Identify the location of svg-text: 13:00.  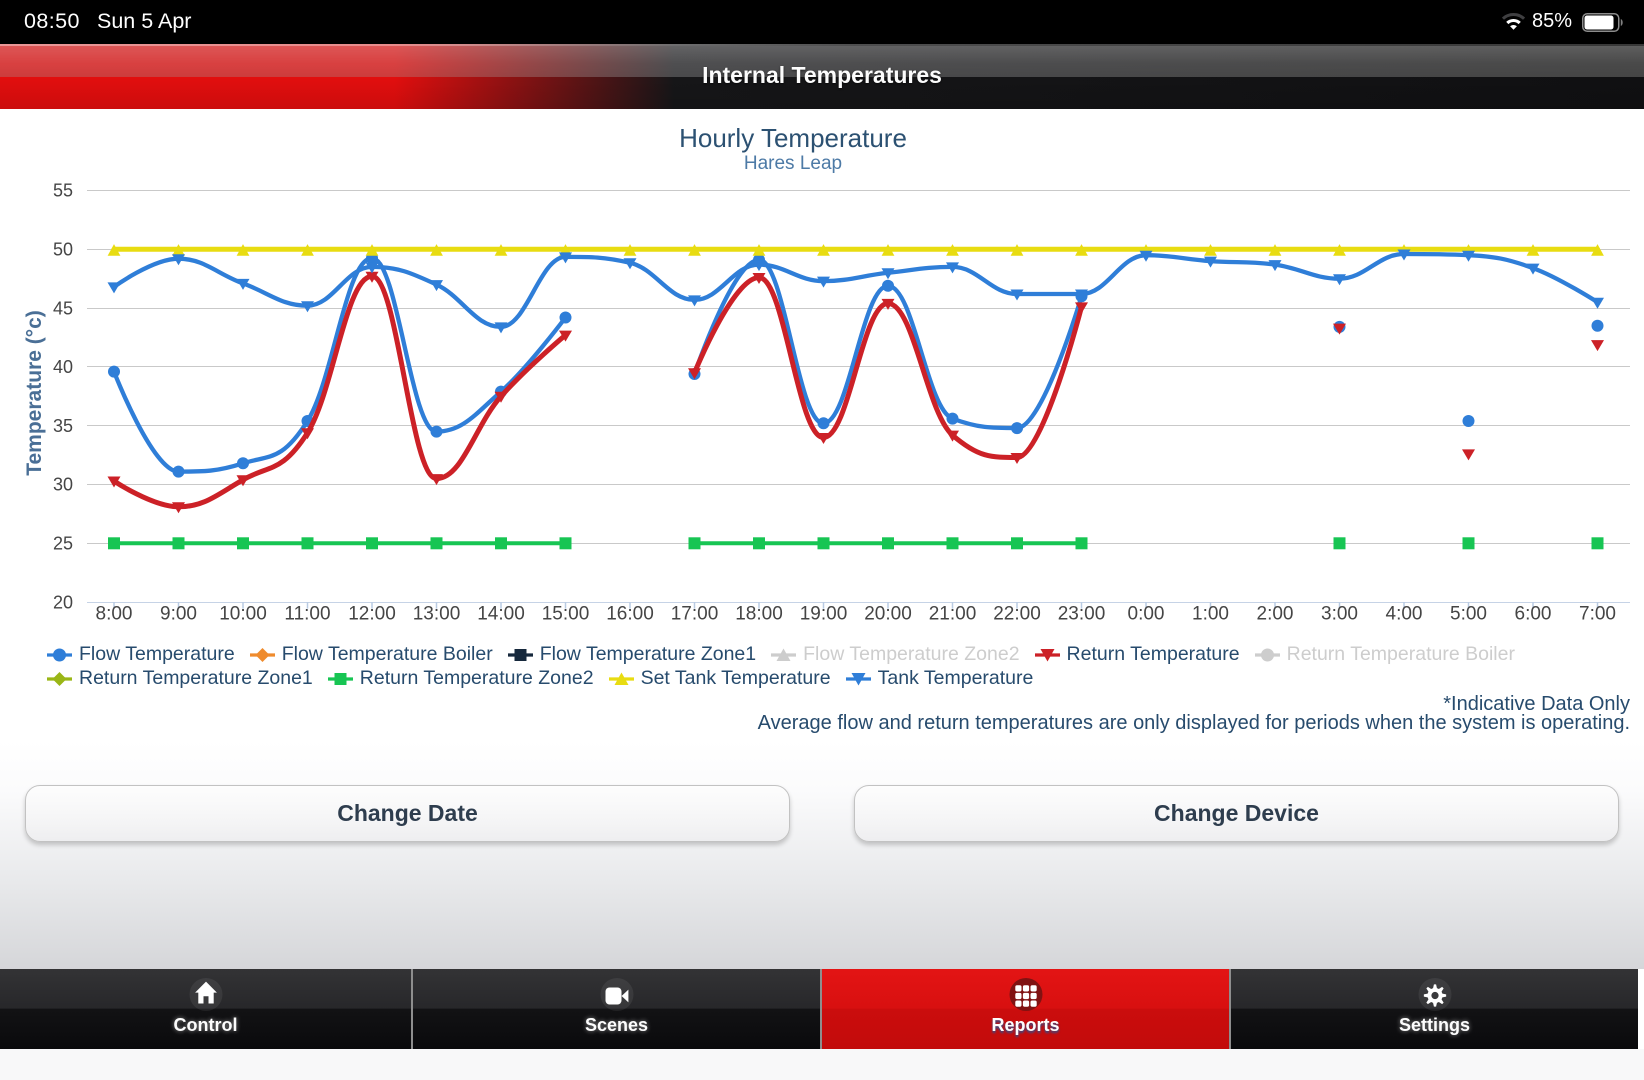
(437, 614).